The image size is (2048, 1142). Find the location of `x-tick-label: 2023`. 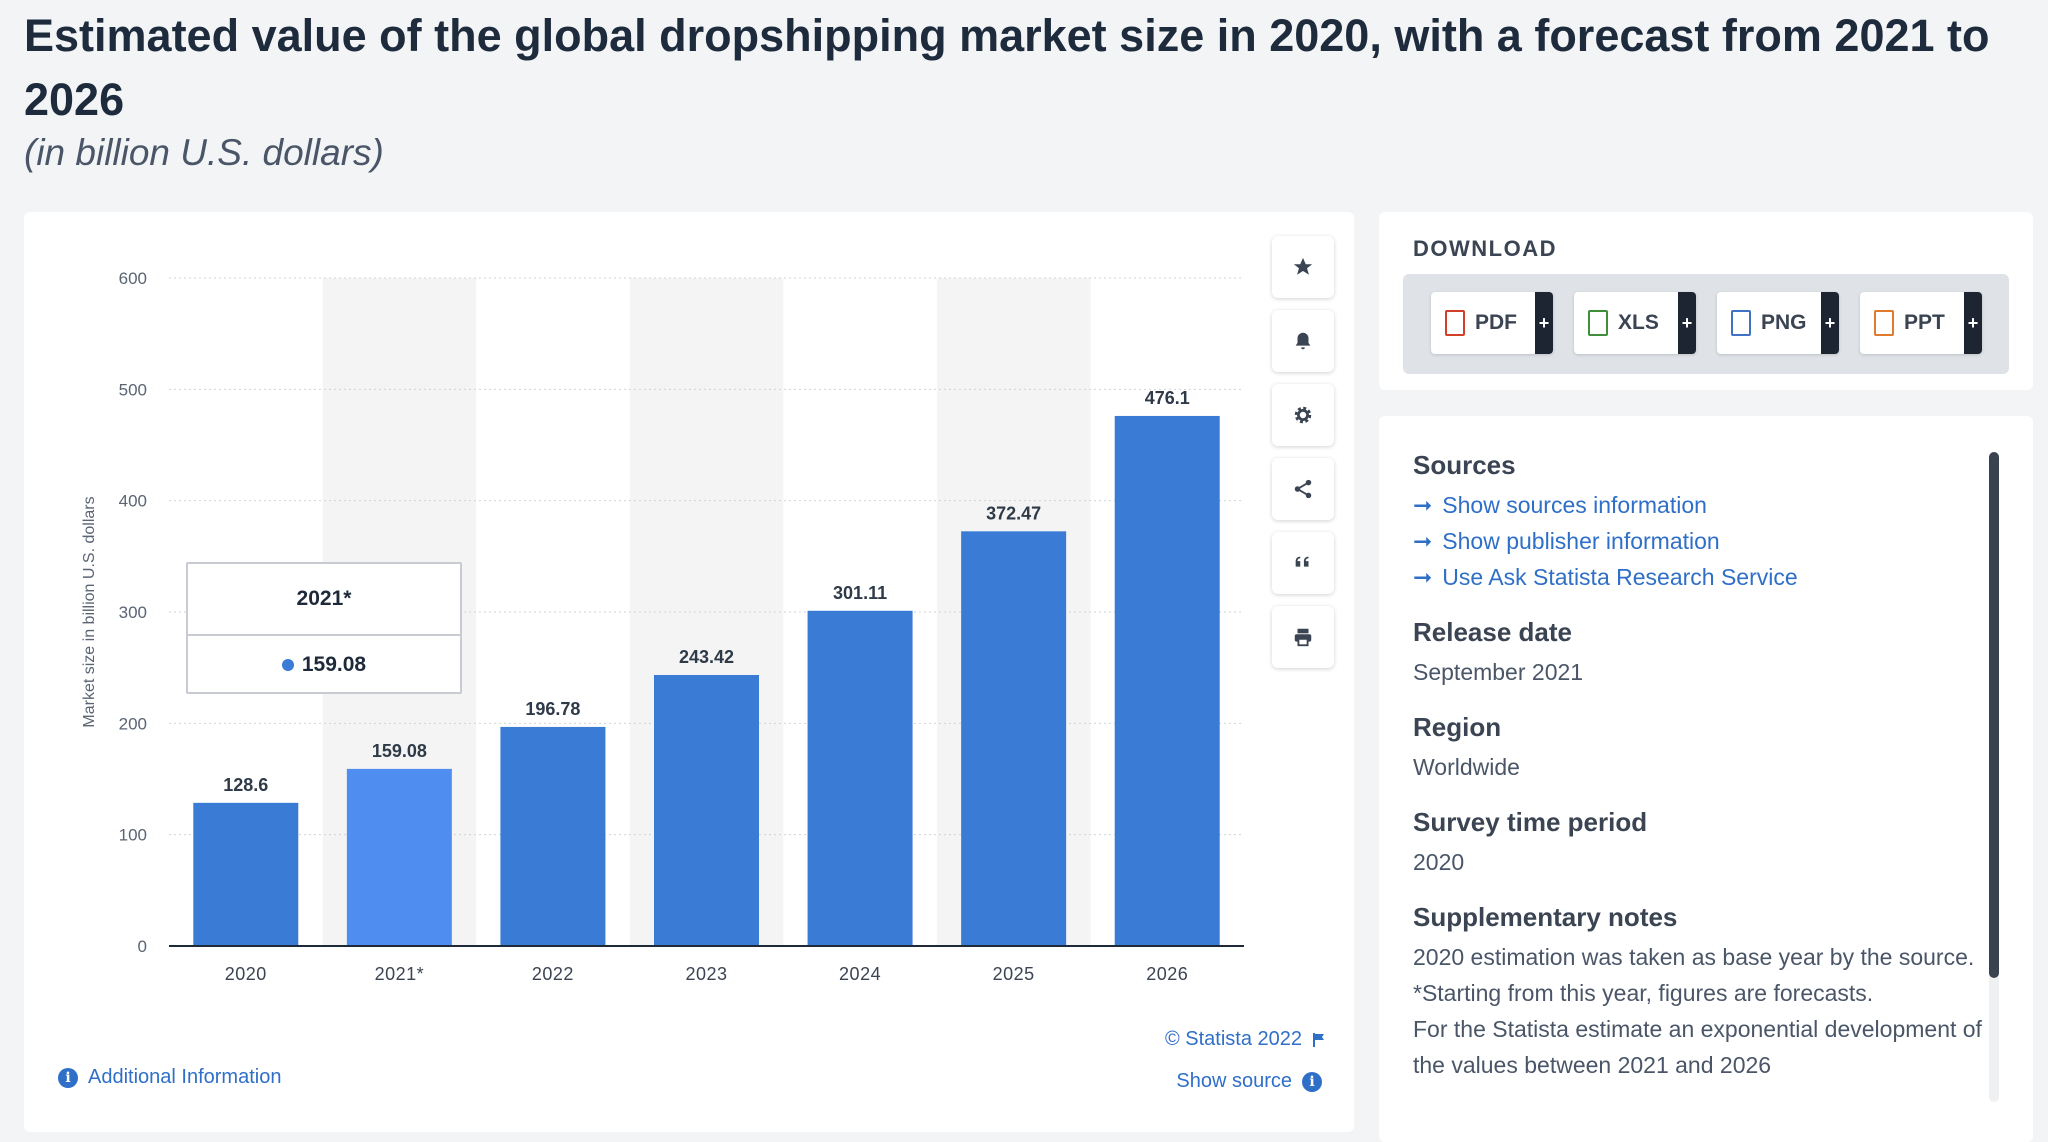

x-tick-label: 2023 is located at coordinates (706, 974).